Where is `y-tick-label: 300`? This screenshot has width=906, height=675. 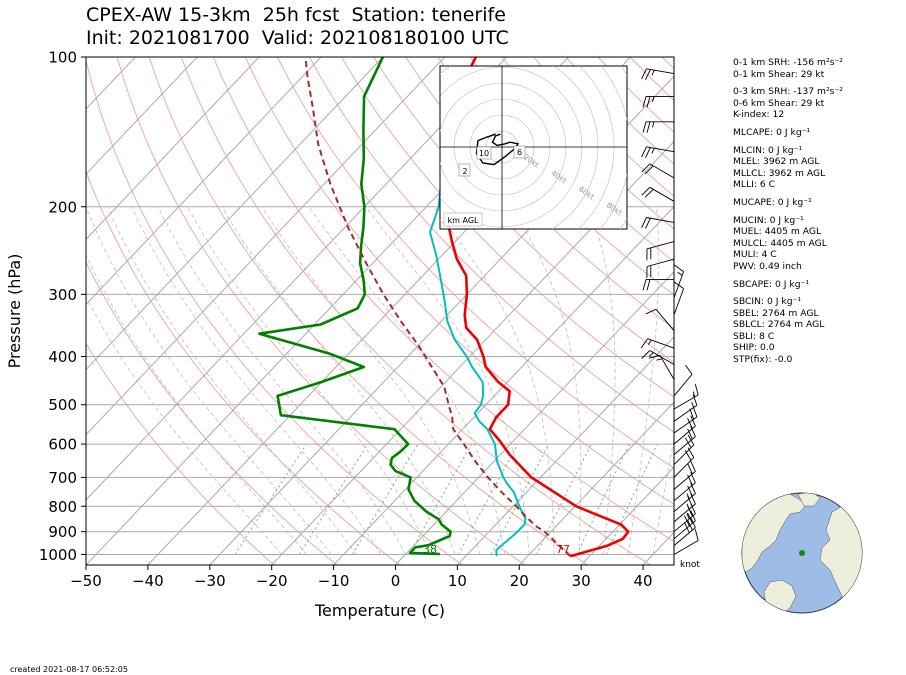 y-tick-label: 300 is located at coordinates (62, 295).